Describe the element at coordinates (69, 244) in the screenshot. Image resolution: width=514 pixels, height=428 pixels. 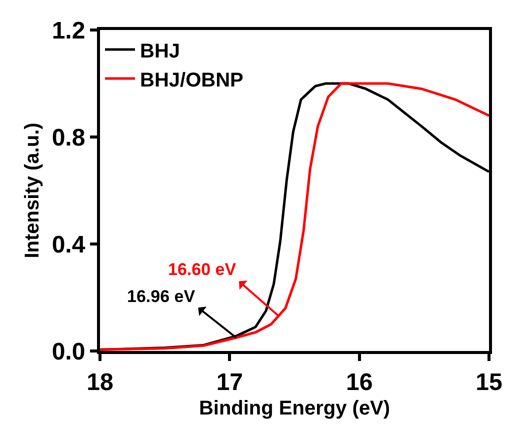
I see `y-tick-label: 0.4` at that location.